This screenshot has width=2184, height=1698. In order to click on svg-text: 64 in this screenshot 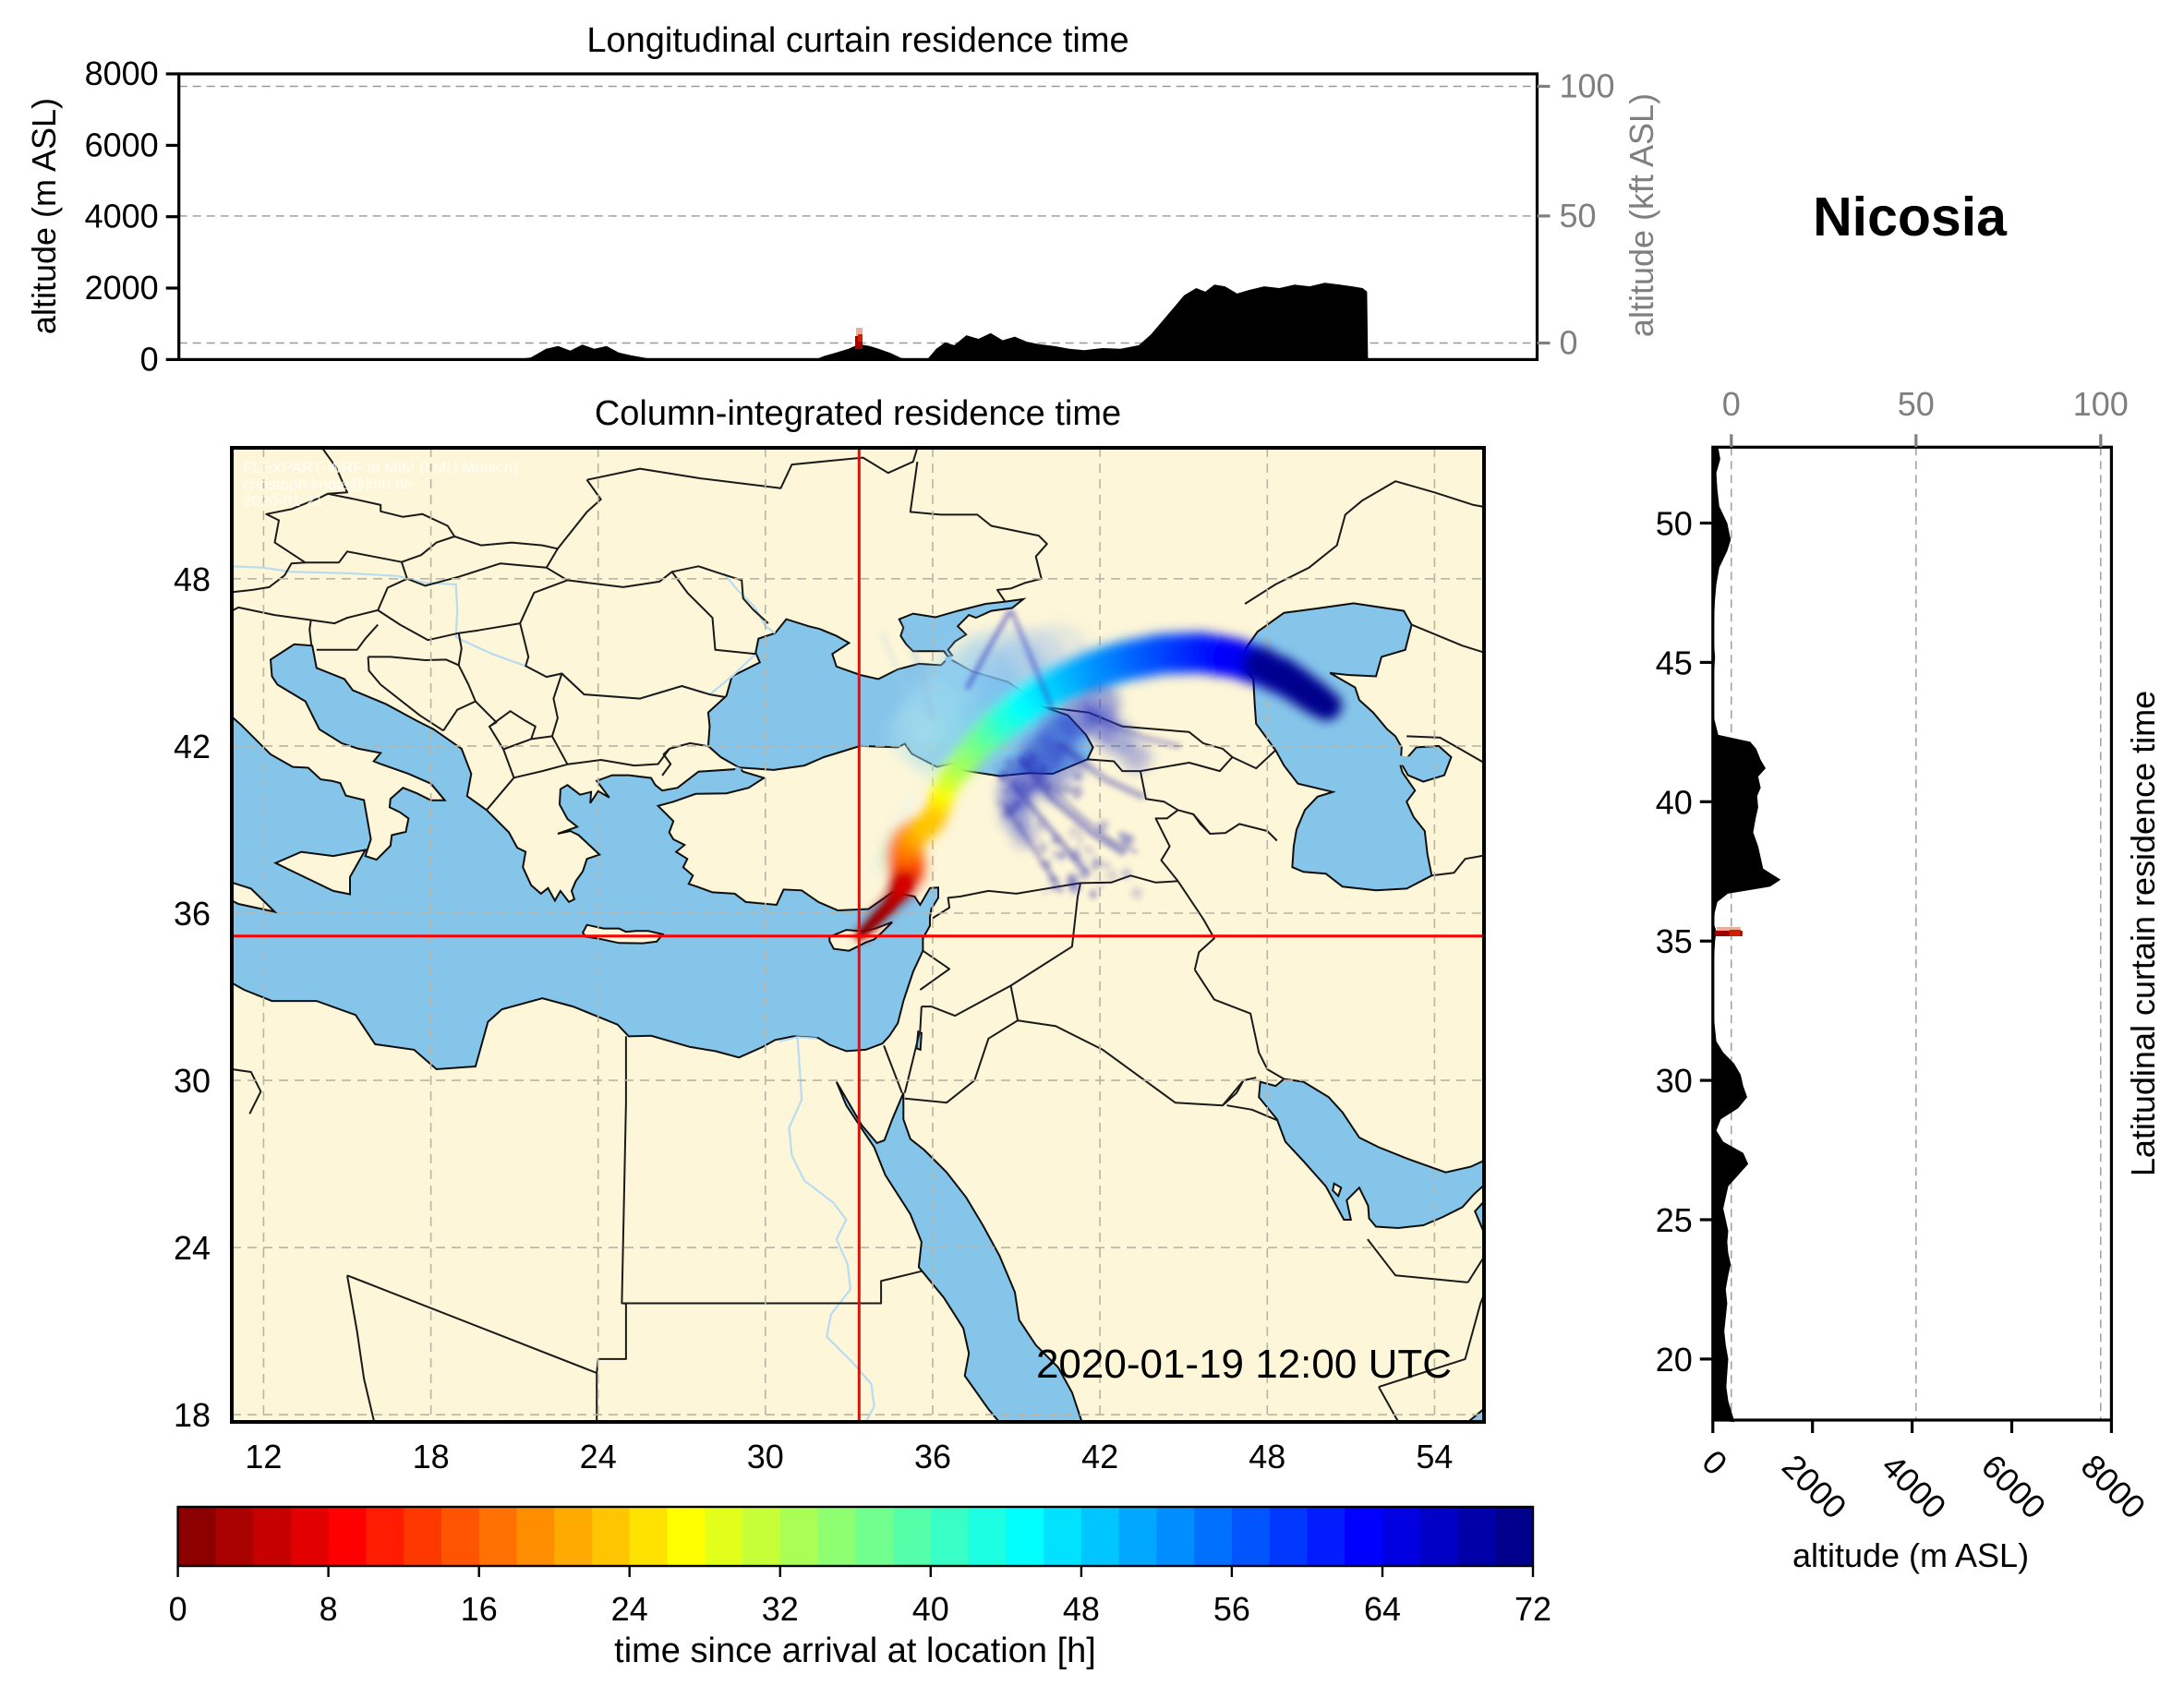, I will do `click(1382, 1609)`.